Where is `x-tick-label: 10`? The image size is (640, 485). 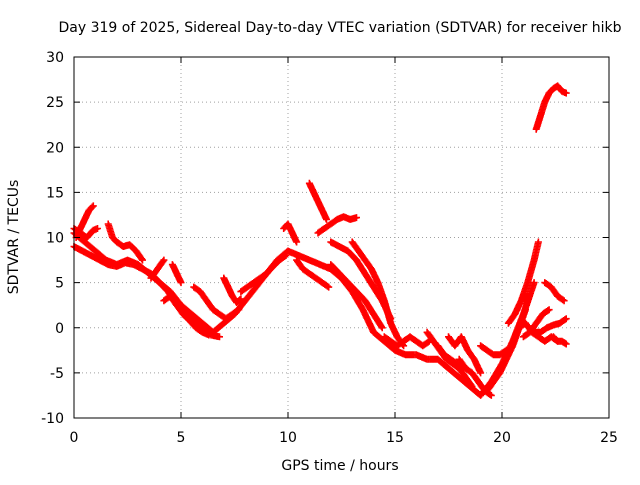
x-tick-label: 10 is located at coordinates (288, 438).